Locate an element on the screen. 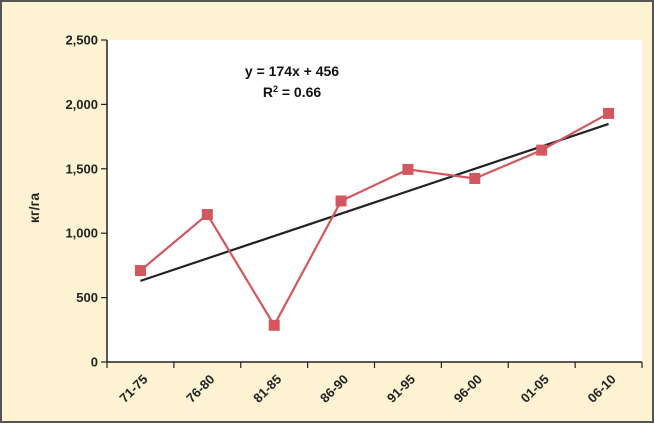  r-squared-label: R2 = 0.66 is located at coordinates (292, 92).